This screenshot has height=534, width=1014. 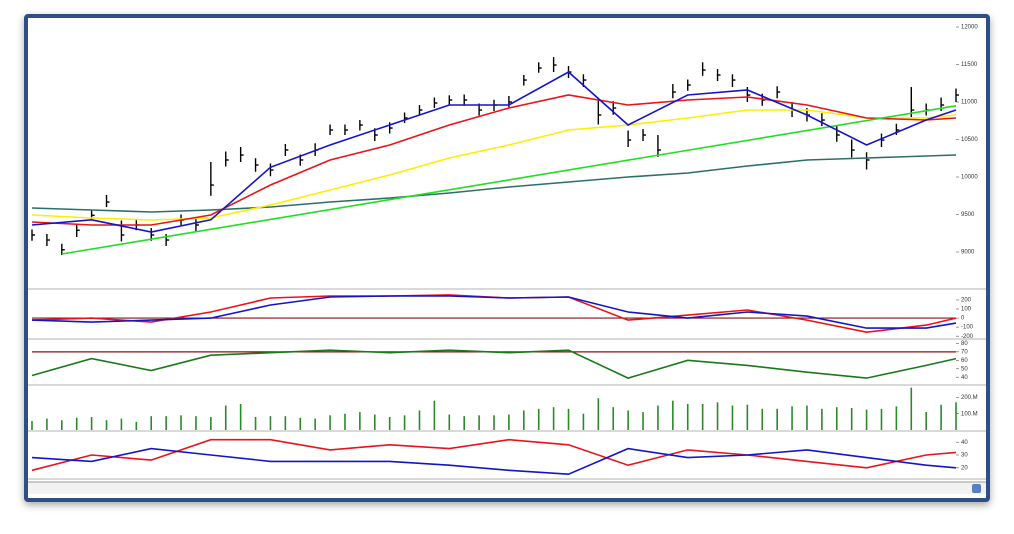 I want to click on y-tick-label: 9500, so click(x=968, y=215).